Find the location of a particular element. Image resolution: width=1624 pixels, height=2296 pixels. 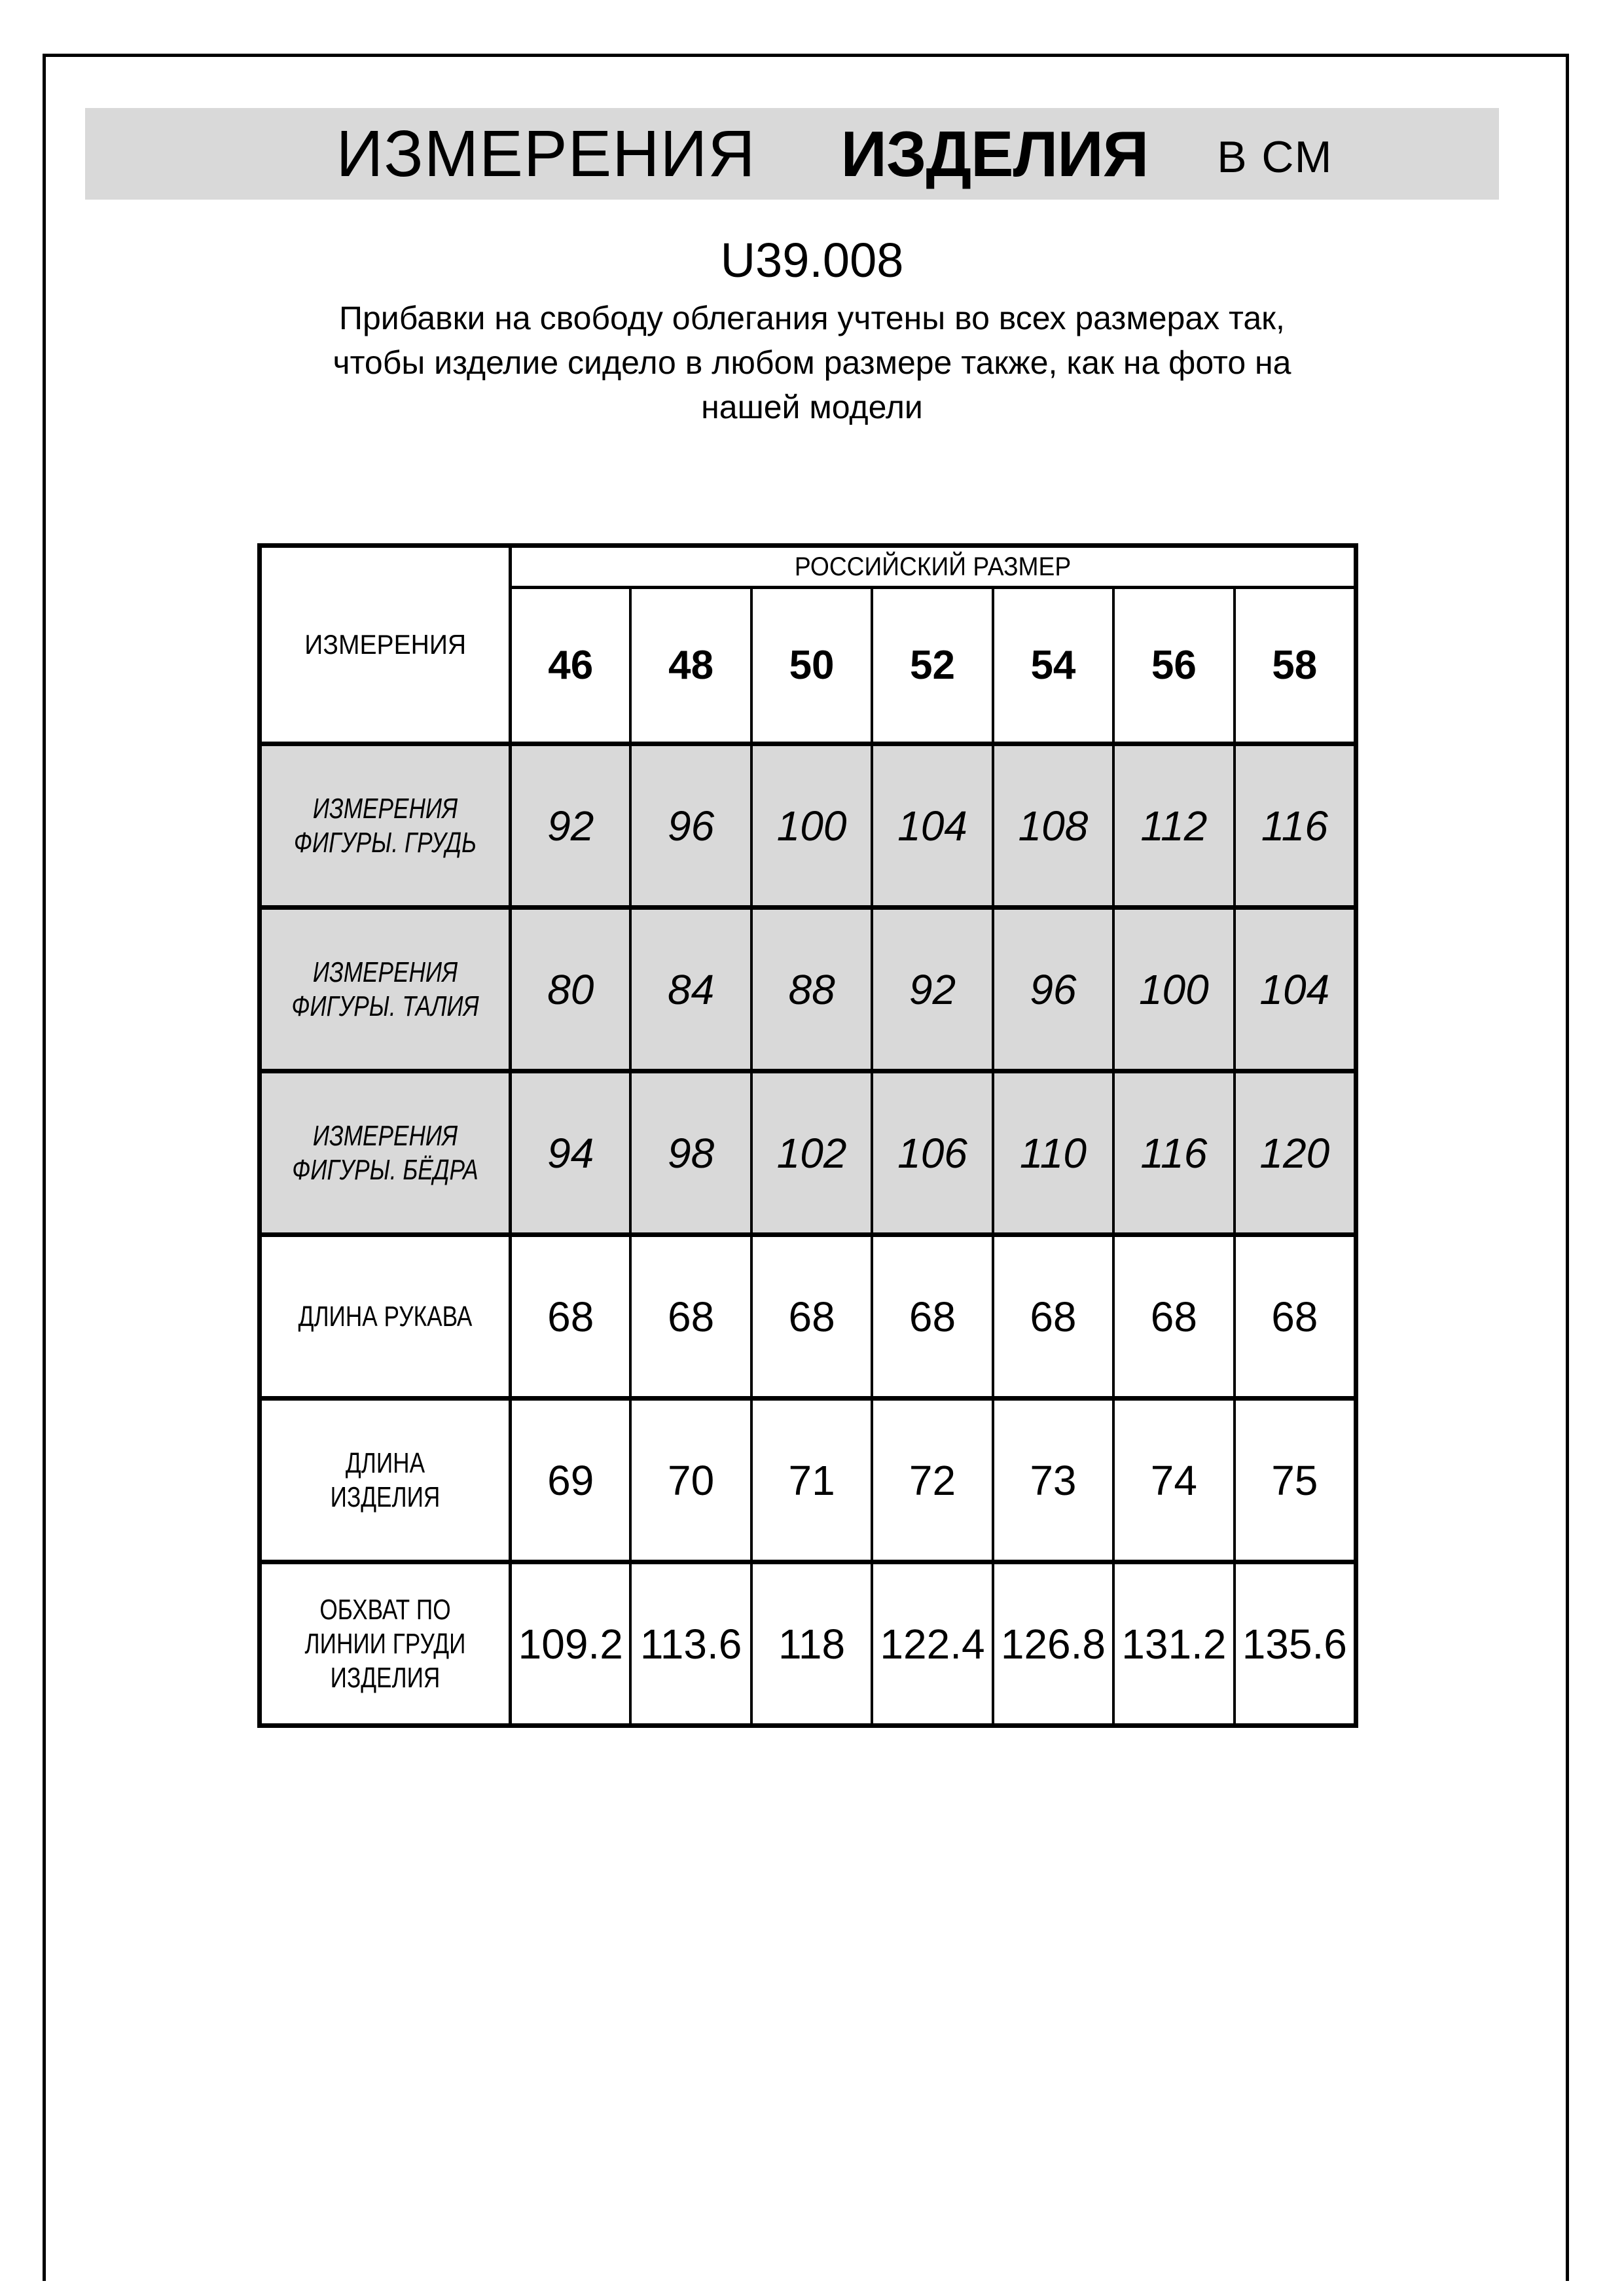

size-header-52: 52 is located at coordinates (931, 664).